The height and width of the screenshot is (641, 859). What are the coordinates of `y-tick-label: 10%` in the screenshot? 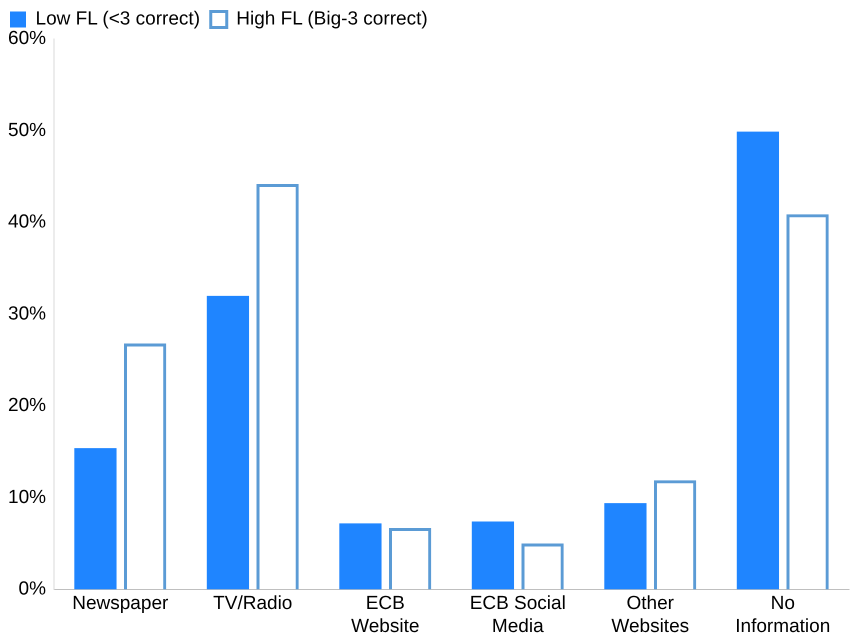 It's located at (27, 497).